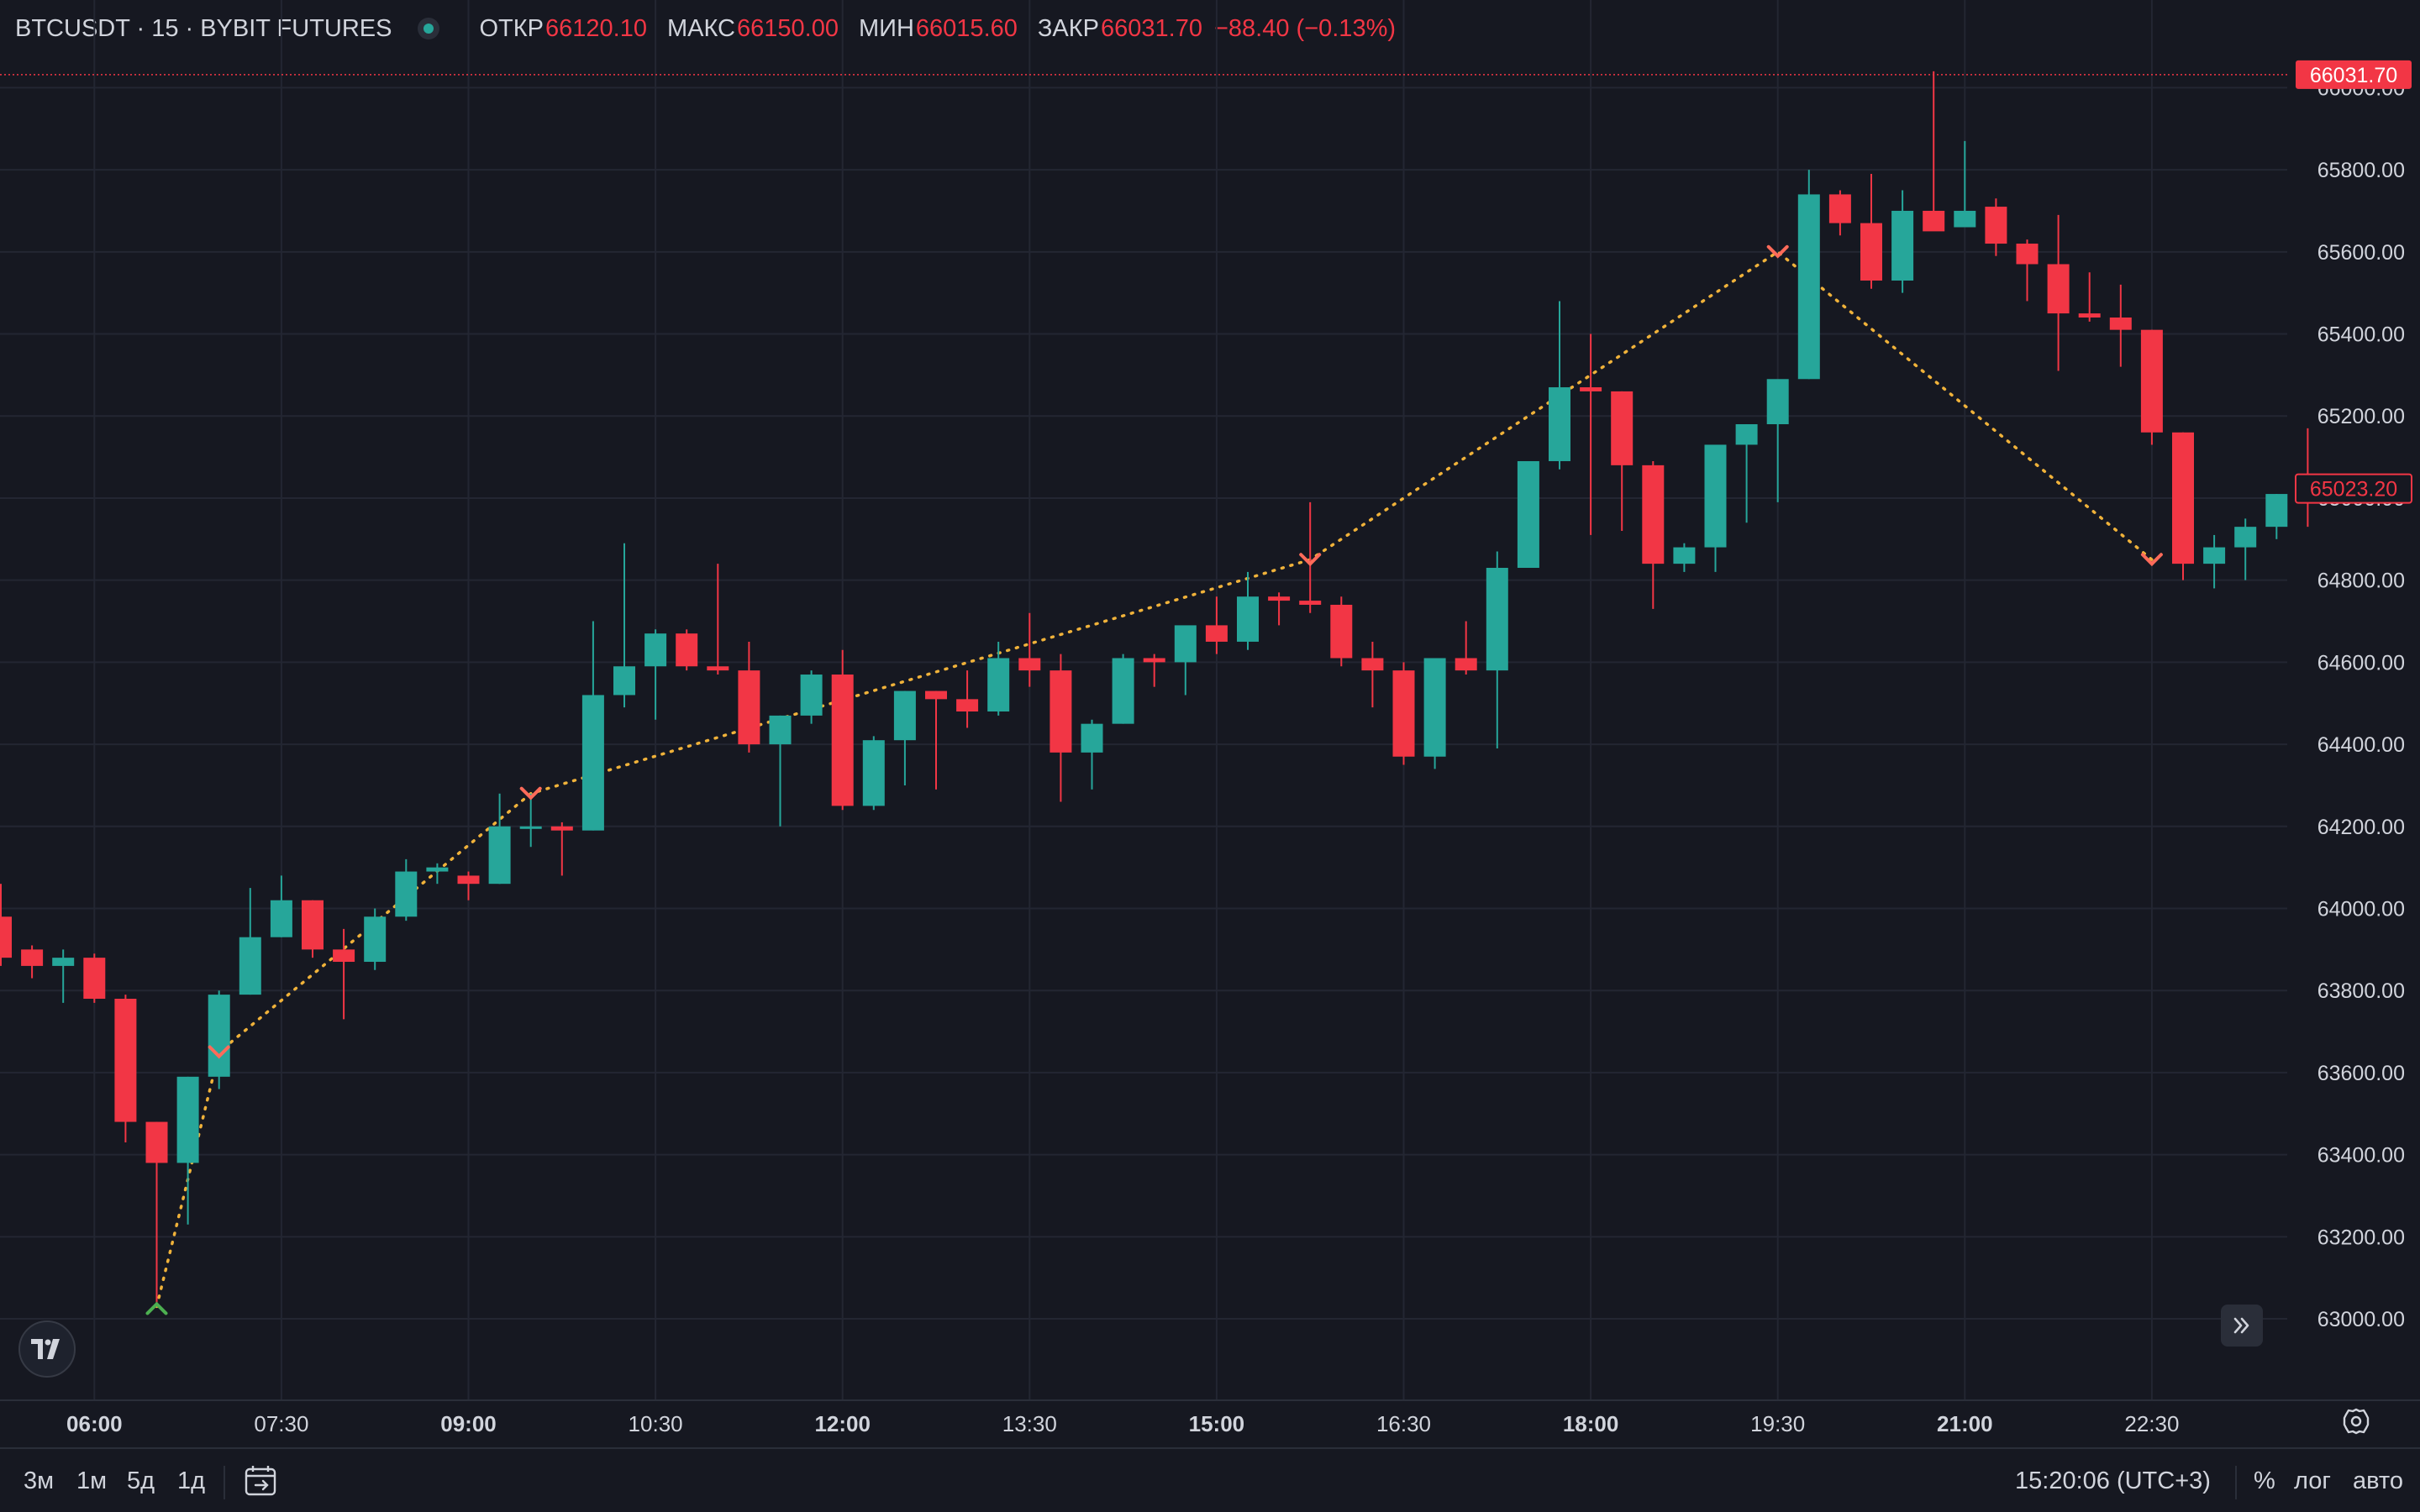 The image size is (2420, 1512). I want to click on price-label: 66031.70, so click(2354, 74).